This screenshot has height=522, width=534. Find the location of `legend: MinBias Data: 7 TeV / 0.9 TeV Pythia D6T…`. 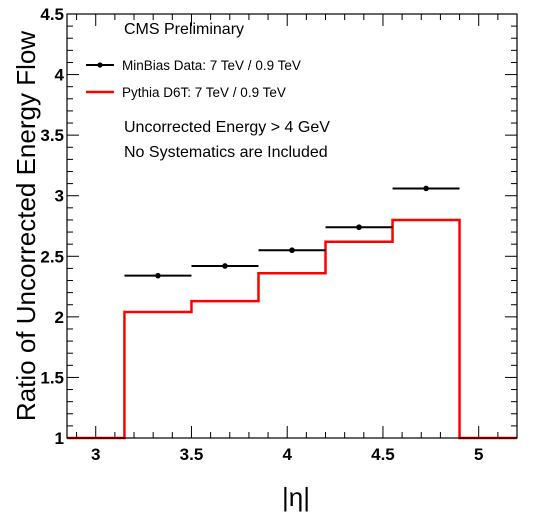

legend: MinBias Data: 7 TeV / 0.9 TeV Pythia D6T… is located at coordinates (193, 79).